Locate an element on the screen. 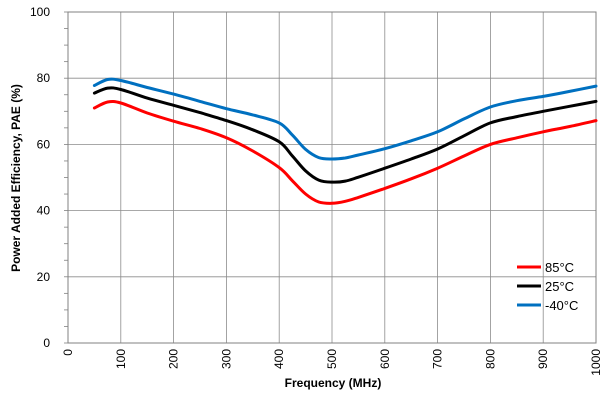 This screenshot has height=398, width=602. legend-label: 25°C is located at coordinates (559, 286).